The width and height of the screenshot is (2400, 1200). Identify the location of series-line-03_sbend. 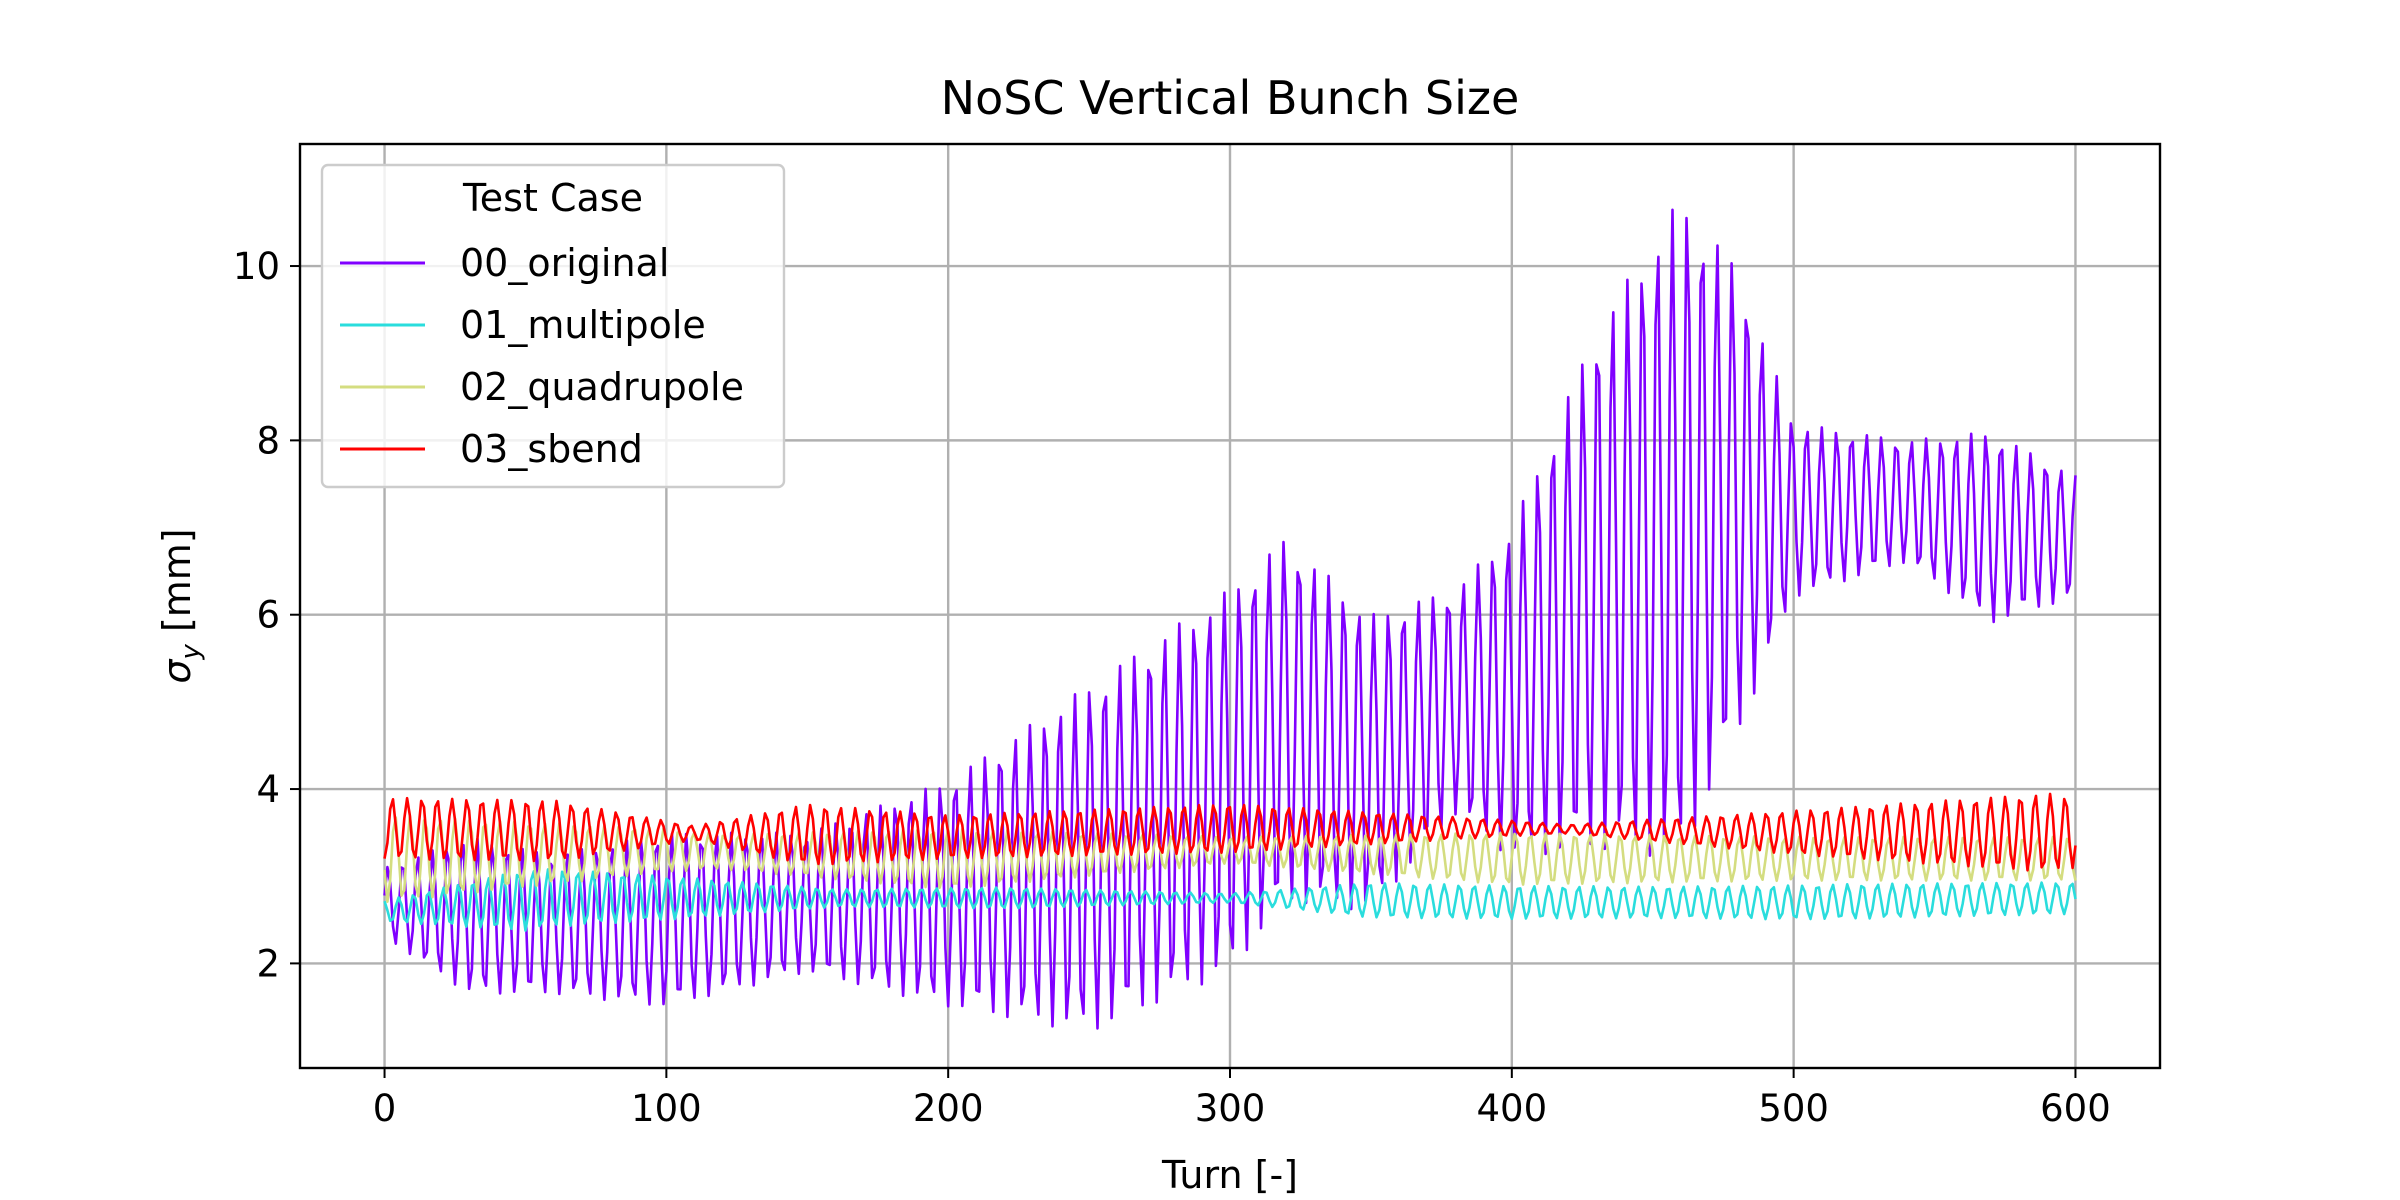
(1230, 832).